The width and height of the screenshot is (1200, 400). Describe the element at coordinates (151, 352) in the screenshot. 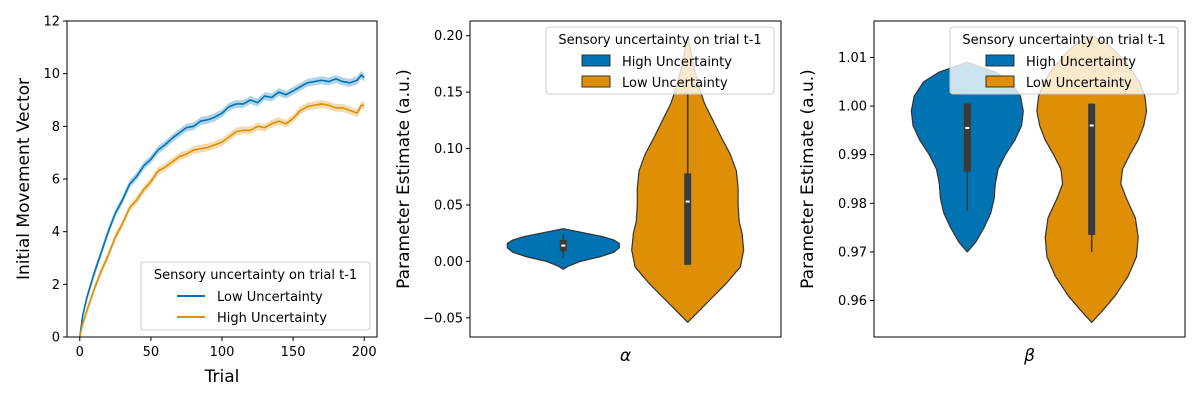

I see `x-tick-label: 50` at that location.